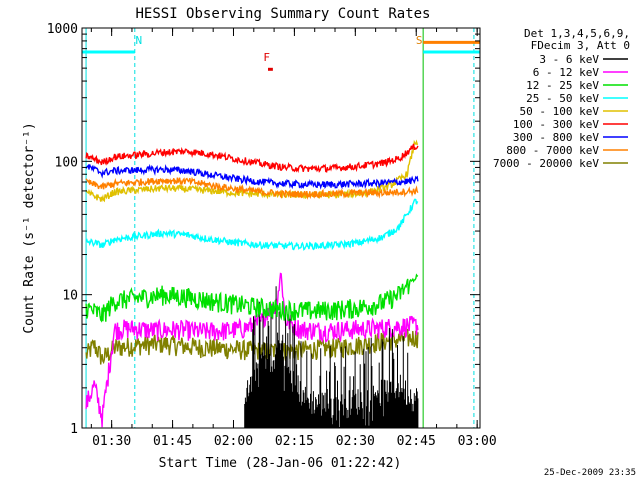 The width and height of the screenshot is (640, 480). What do you see at coordinates (416, 441) in the screenshot?
I see `x-tick-label: 02:45` at bounding box center [416, 441].